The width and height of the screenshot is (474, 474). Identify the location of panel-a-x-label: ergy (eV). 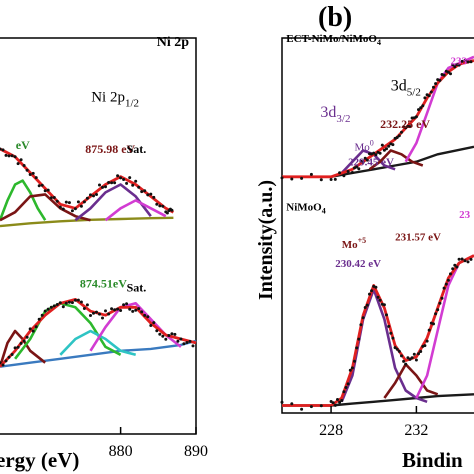
(39, 460).